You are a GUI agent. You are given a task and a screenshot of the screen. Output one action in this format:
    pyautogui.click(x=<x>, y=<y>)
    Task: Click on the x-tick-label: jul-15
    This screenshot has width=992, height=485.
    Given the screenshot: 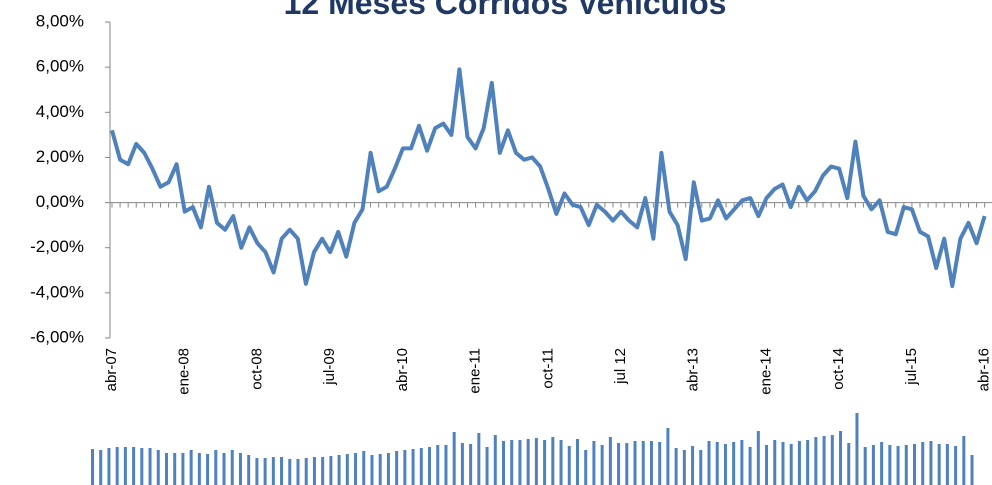 What is the action you would take?
    pyautogui.click(x=911, y=367)
    